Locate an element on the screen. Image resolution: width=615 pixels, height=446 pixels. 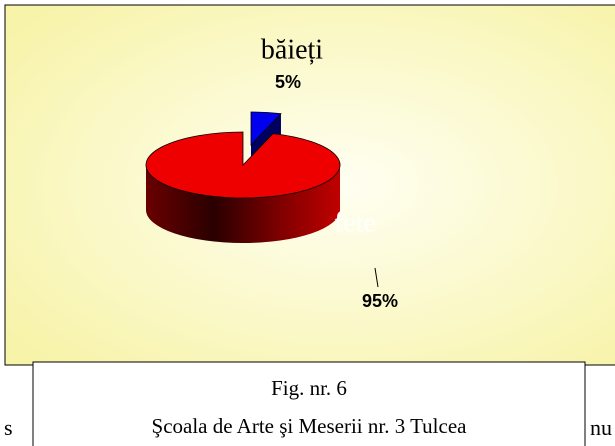
value-label: 5% is located at coordinates (288, 82).